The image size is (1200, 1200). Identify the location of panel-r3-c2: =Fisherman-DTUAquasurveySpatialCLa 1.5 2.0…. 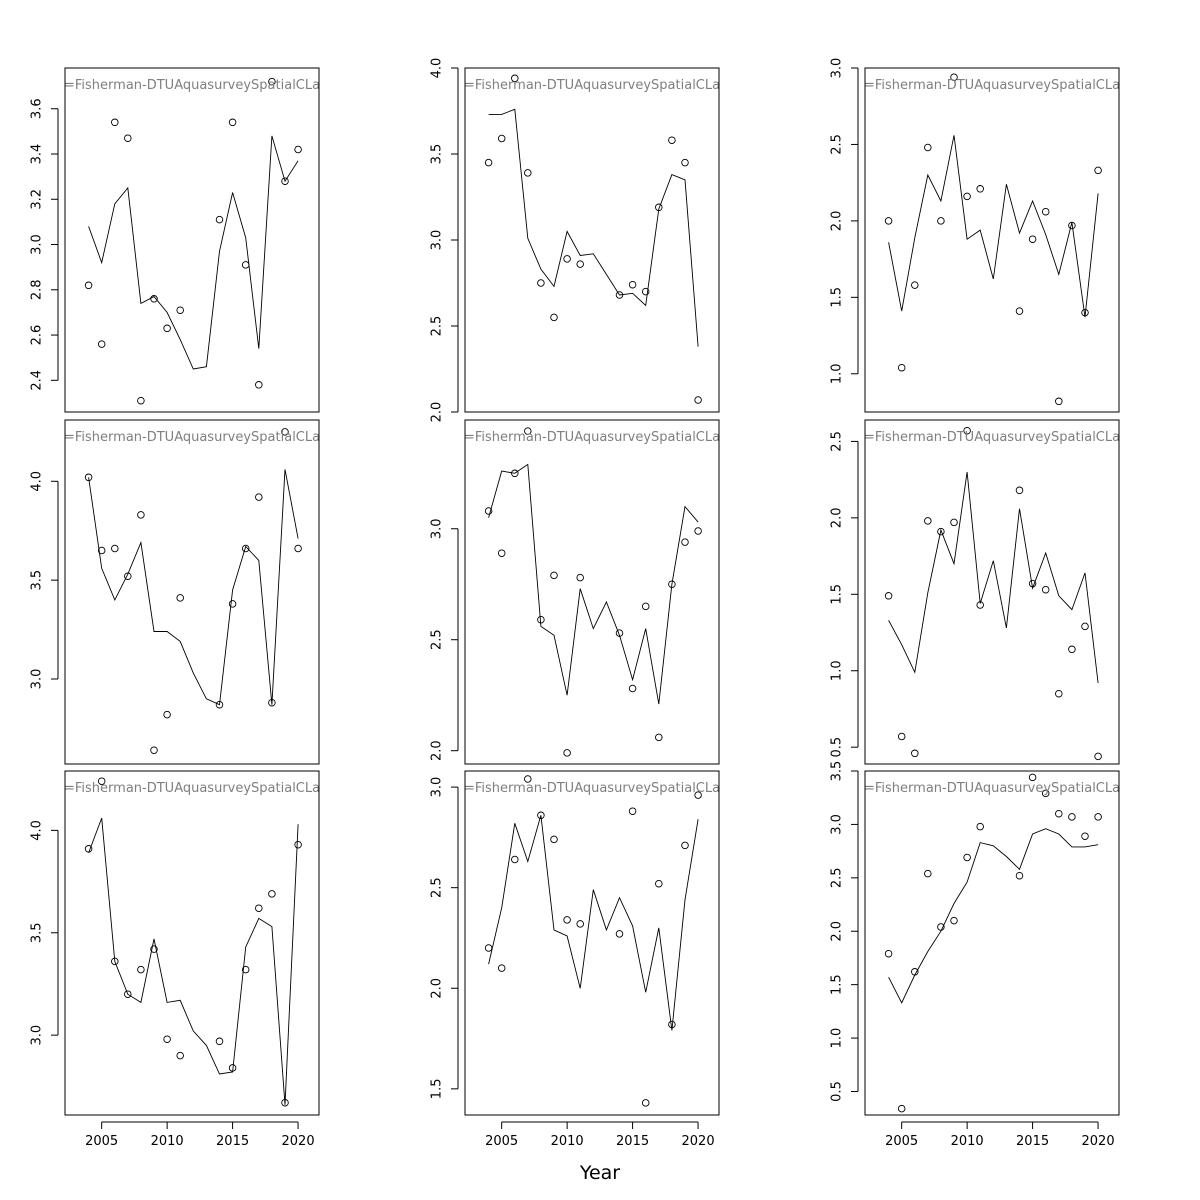
(575, 959).